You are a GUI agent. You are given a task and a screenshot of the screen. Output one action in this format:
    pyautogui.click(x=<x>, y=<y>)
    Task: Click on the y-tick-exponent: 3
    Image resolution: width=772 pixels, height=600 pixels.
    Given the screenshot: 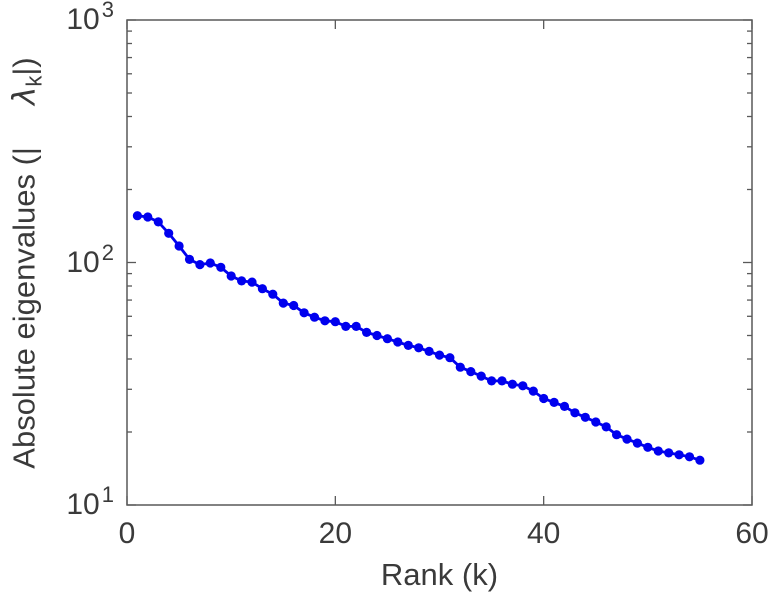 What is the action you would take?
    pyautogui.click(x=107, y=11)
    